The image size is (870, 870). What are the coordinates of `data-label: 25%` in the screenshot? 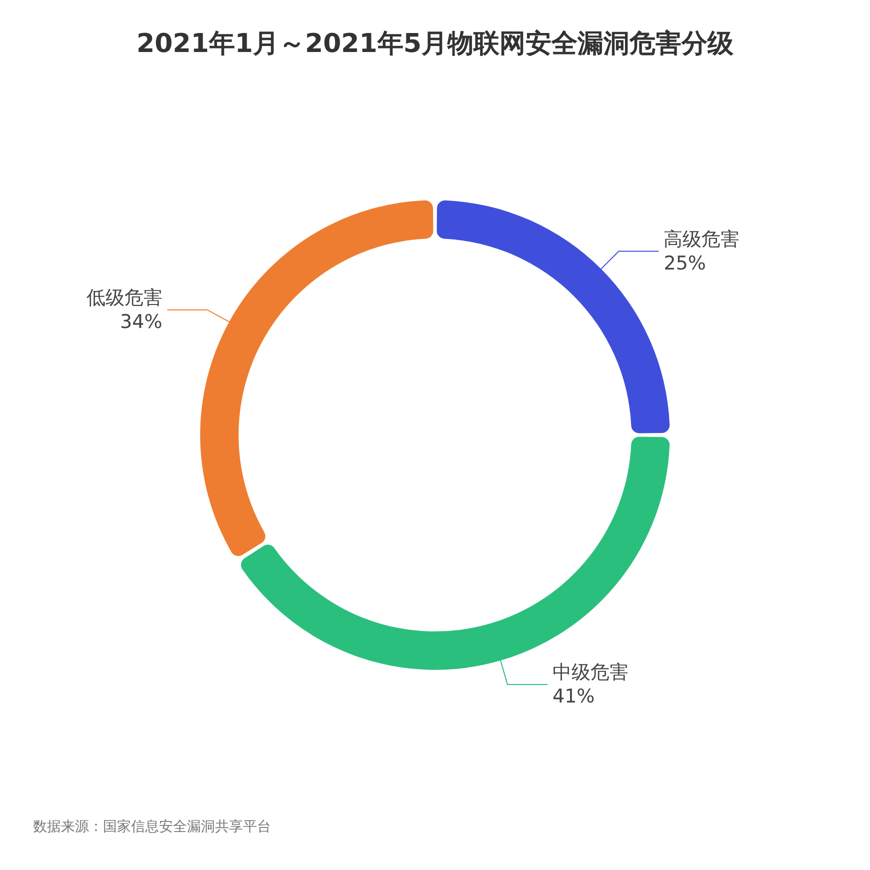 It's located at (685, 263).